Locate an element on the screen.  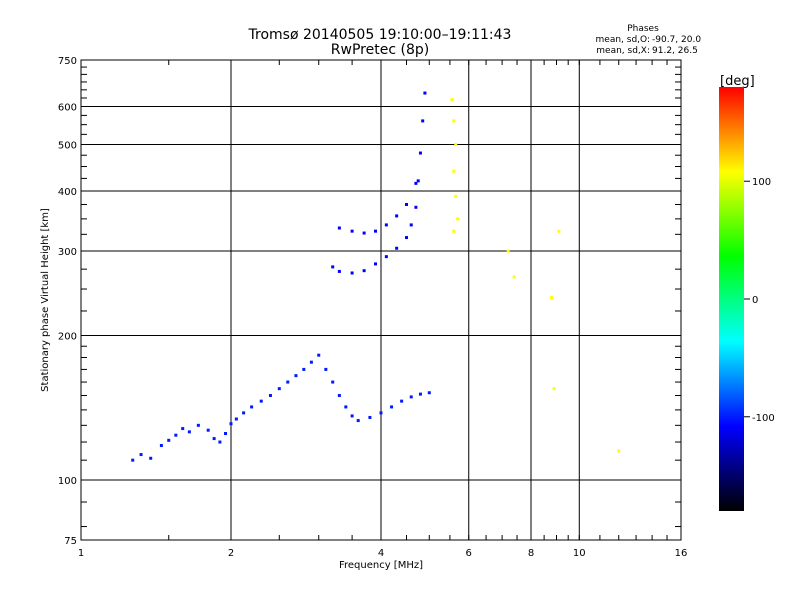
stats-o-values: -90.7, 20.0 is located at coordinates (676, 40).